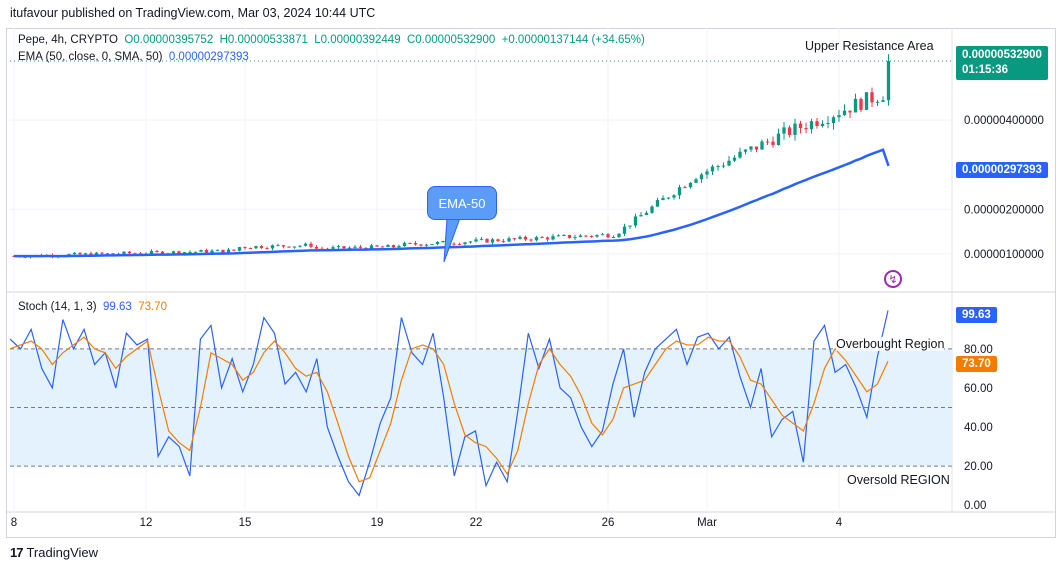 The height and width of the screenshot is (570, 1064). Describe the element at coordinates (890, 344) in the screenshot. I see `overbought-annotation: Overbought Region` at that location.